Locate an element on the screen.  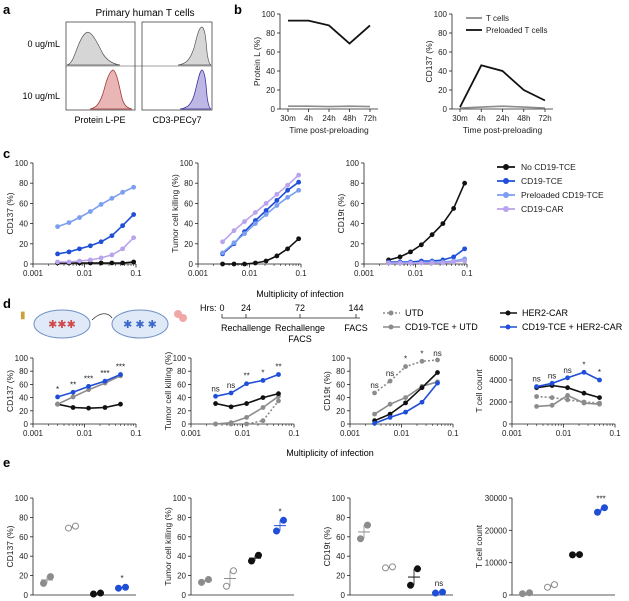
timeline-tick-label: 72 is located at coordinates (300, 308).